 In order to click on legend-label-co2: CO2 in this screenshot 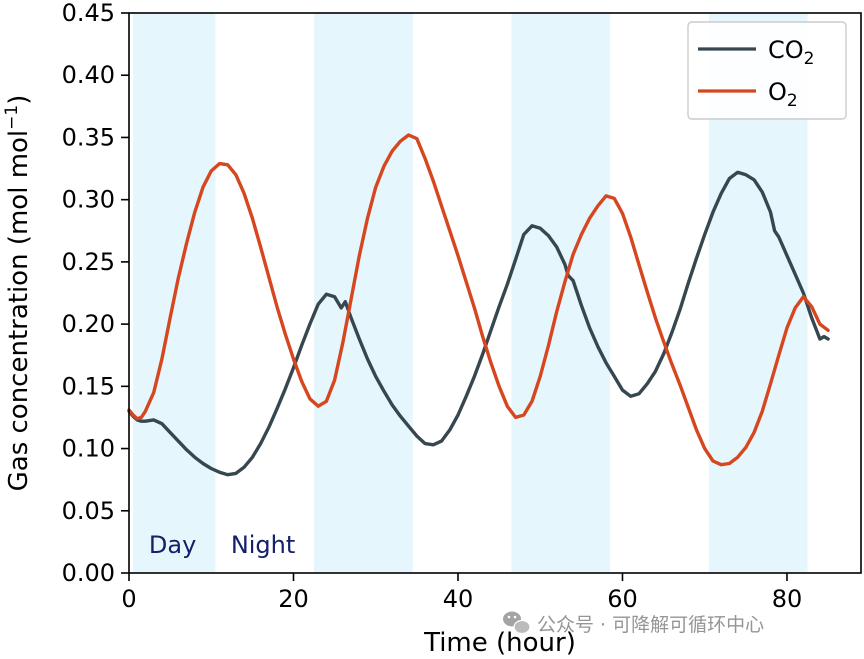, I will do `click(791, 52)`.